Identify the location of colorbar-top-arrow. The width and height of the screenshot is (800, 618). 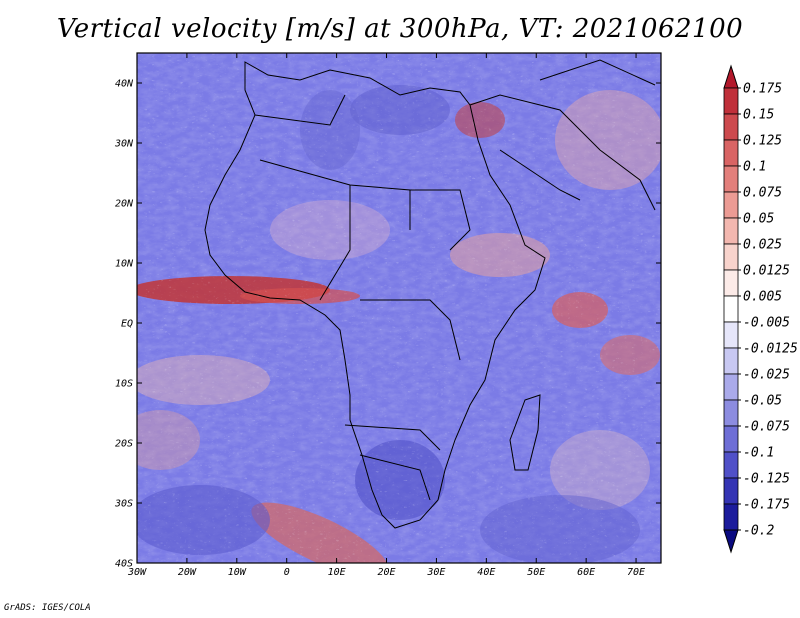
(731, 76).